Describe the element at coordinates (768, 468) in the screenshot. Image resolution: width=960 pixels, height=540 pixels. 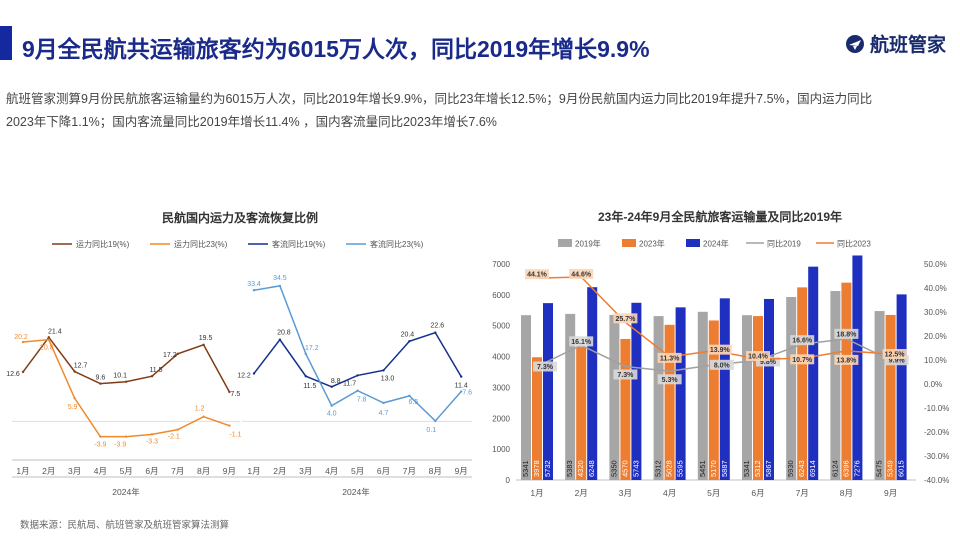
I see `bar-value-label: 5867` at that location.